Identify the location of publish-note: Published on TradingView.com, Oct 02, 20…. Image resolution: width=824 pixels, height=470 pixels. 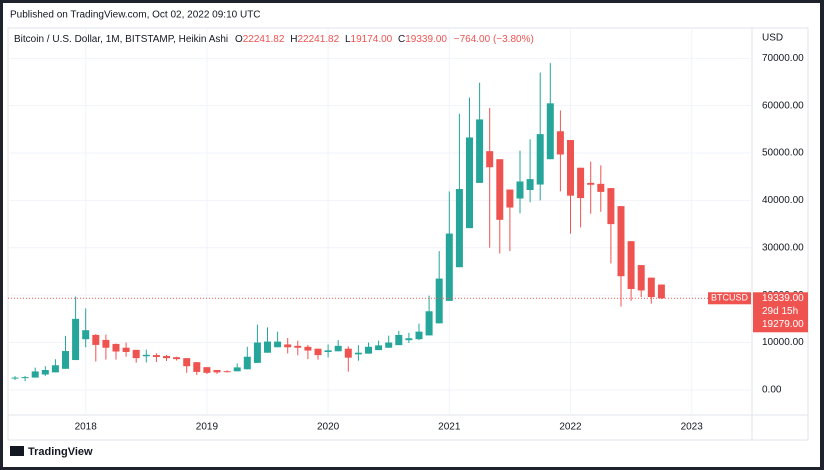
(135, 15).